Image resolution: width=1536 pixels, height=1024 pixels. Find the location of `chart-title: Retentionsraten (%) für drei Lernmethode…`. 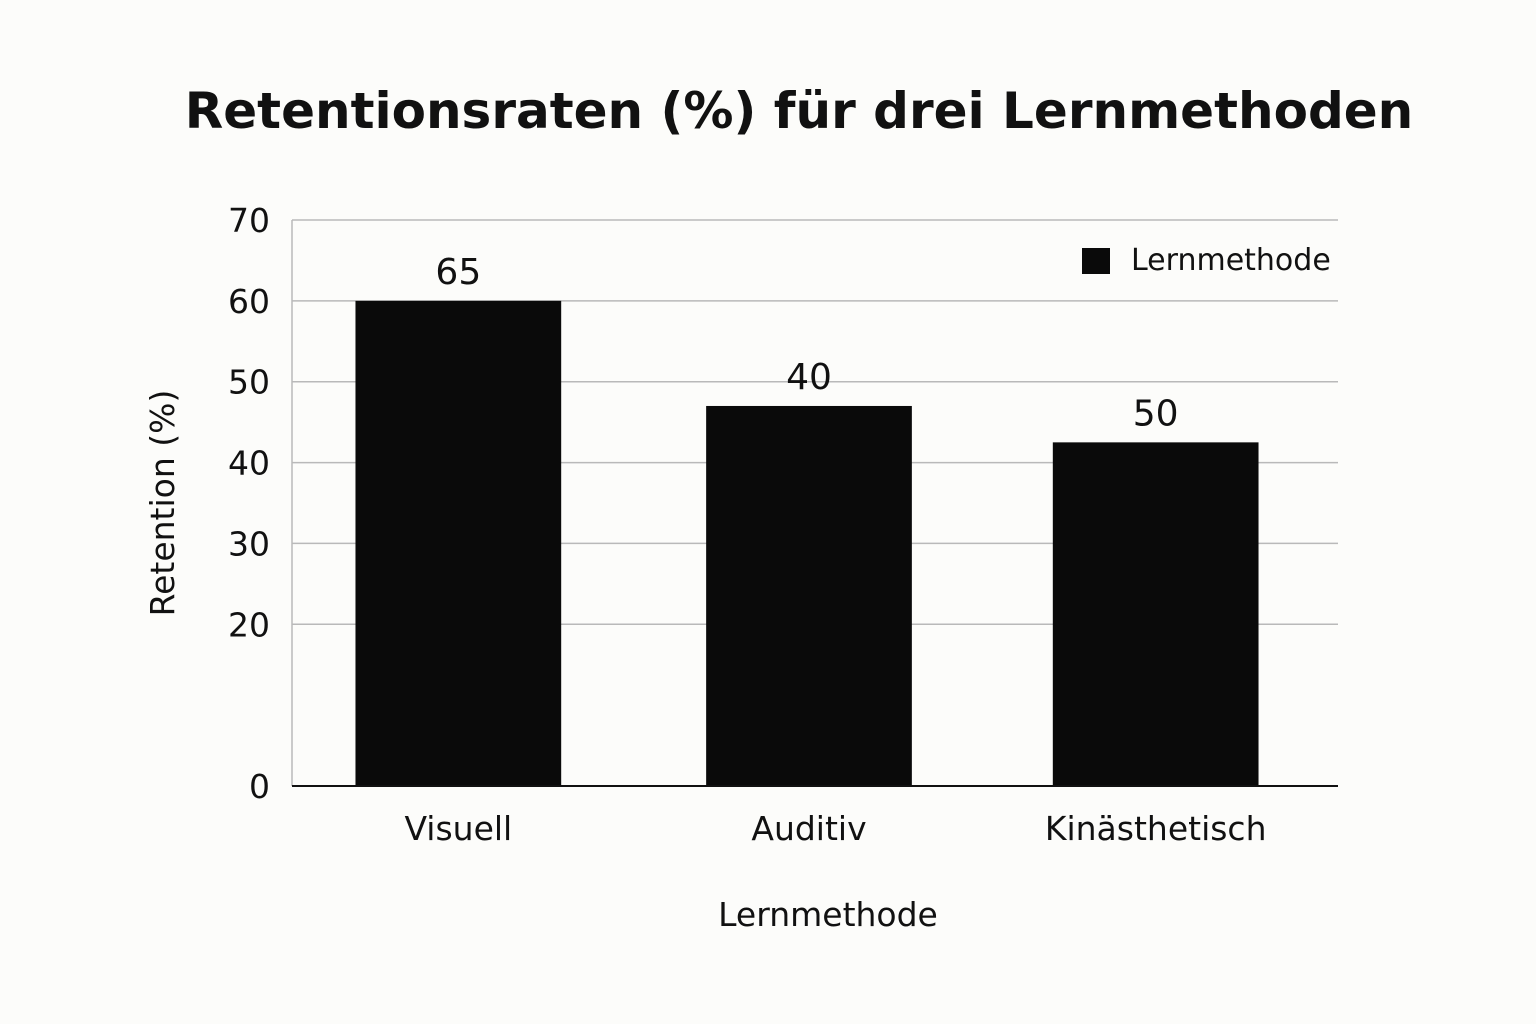

chart-title: Retentionsraten (%) für drei Lernmethode… is located at coordinates (799, 111).